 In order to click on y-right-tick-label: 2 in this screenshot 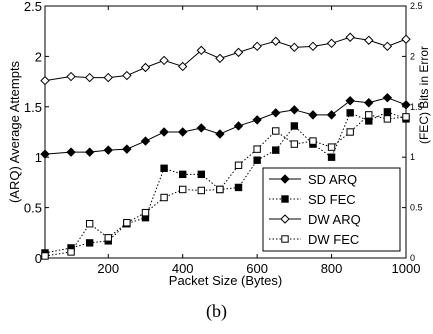, I will do `click(412, 56)`.